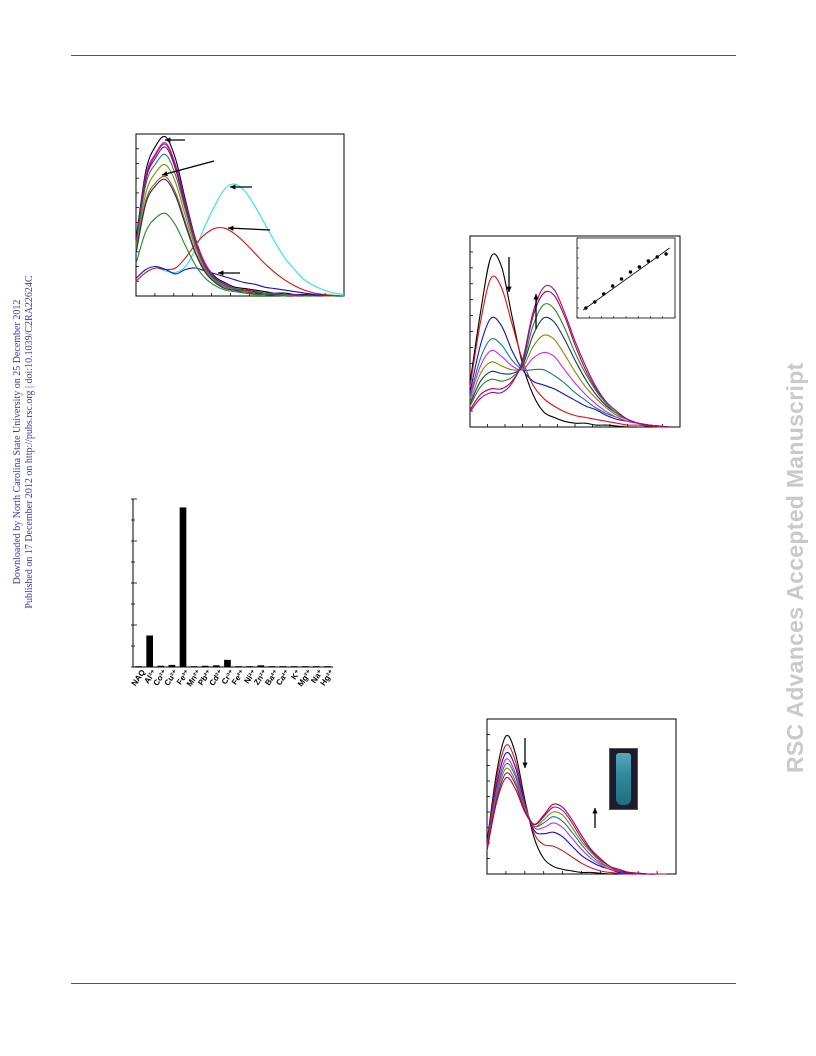 This screenshot has height=1056, width=816. I want to click on watermark: RSC Advances Accepted Manuscript, so click(795, 567).